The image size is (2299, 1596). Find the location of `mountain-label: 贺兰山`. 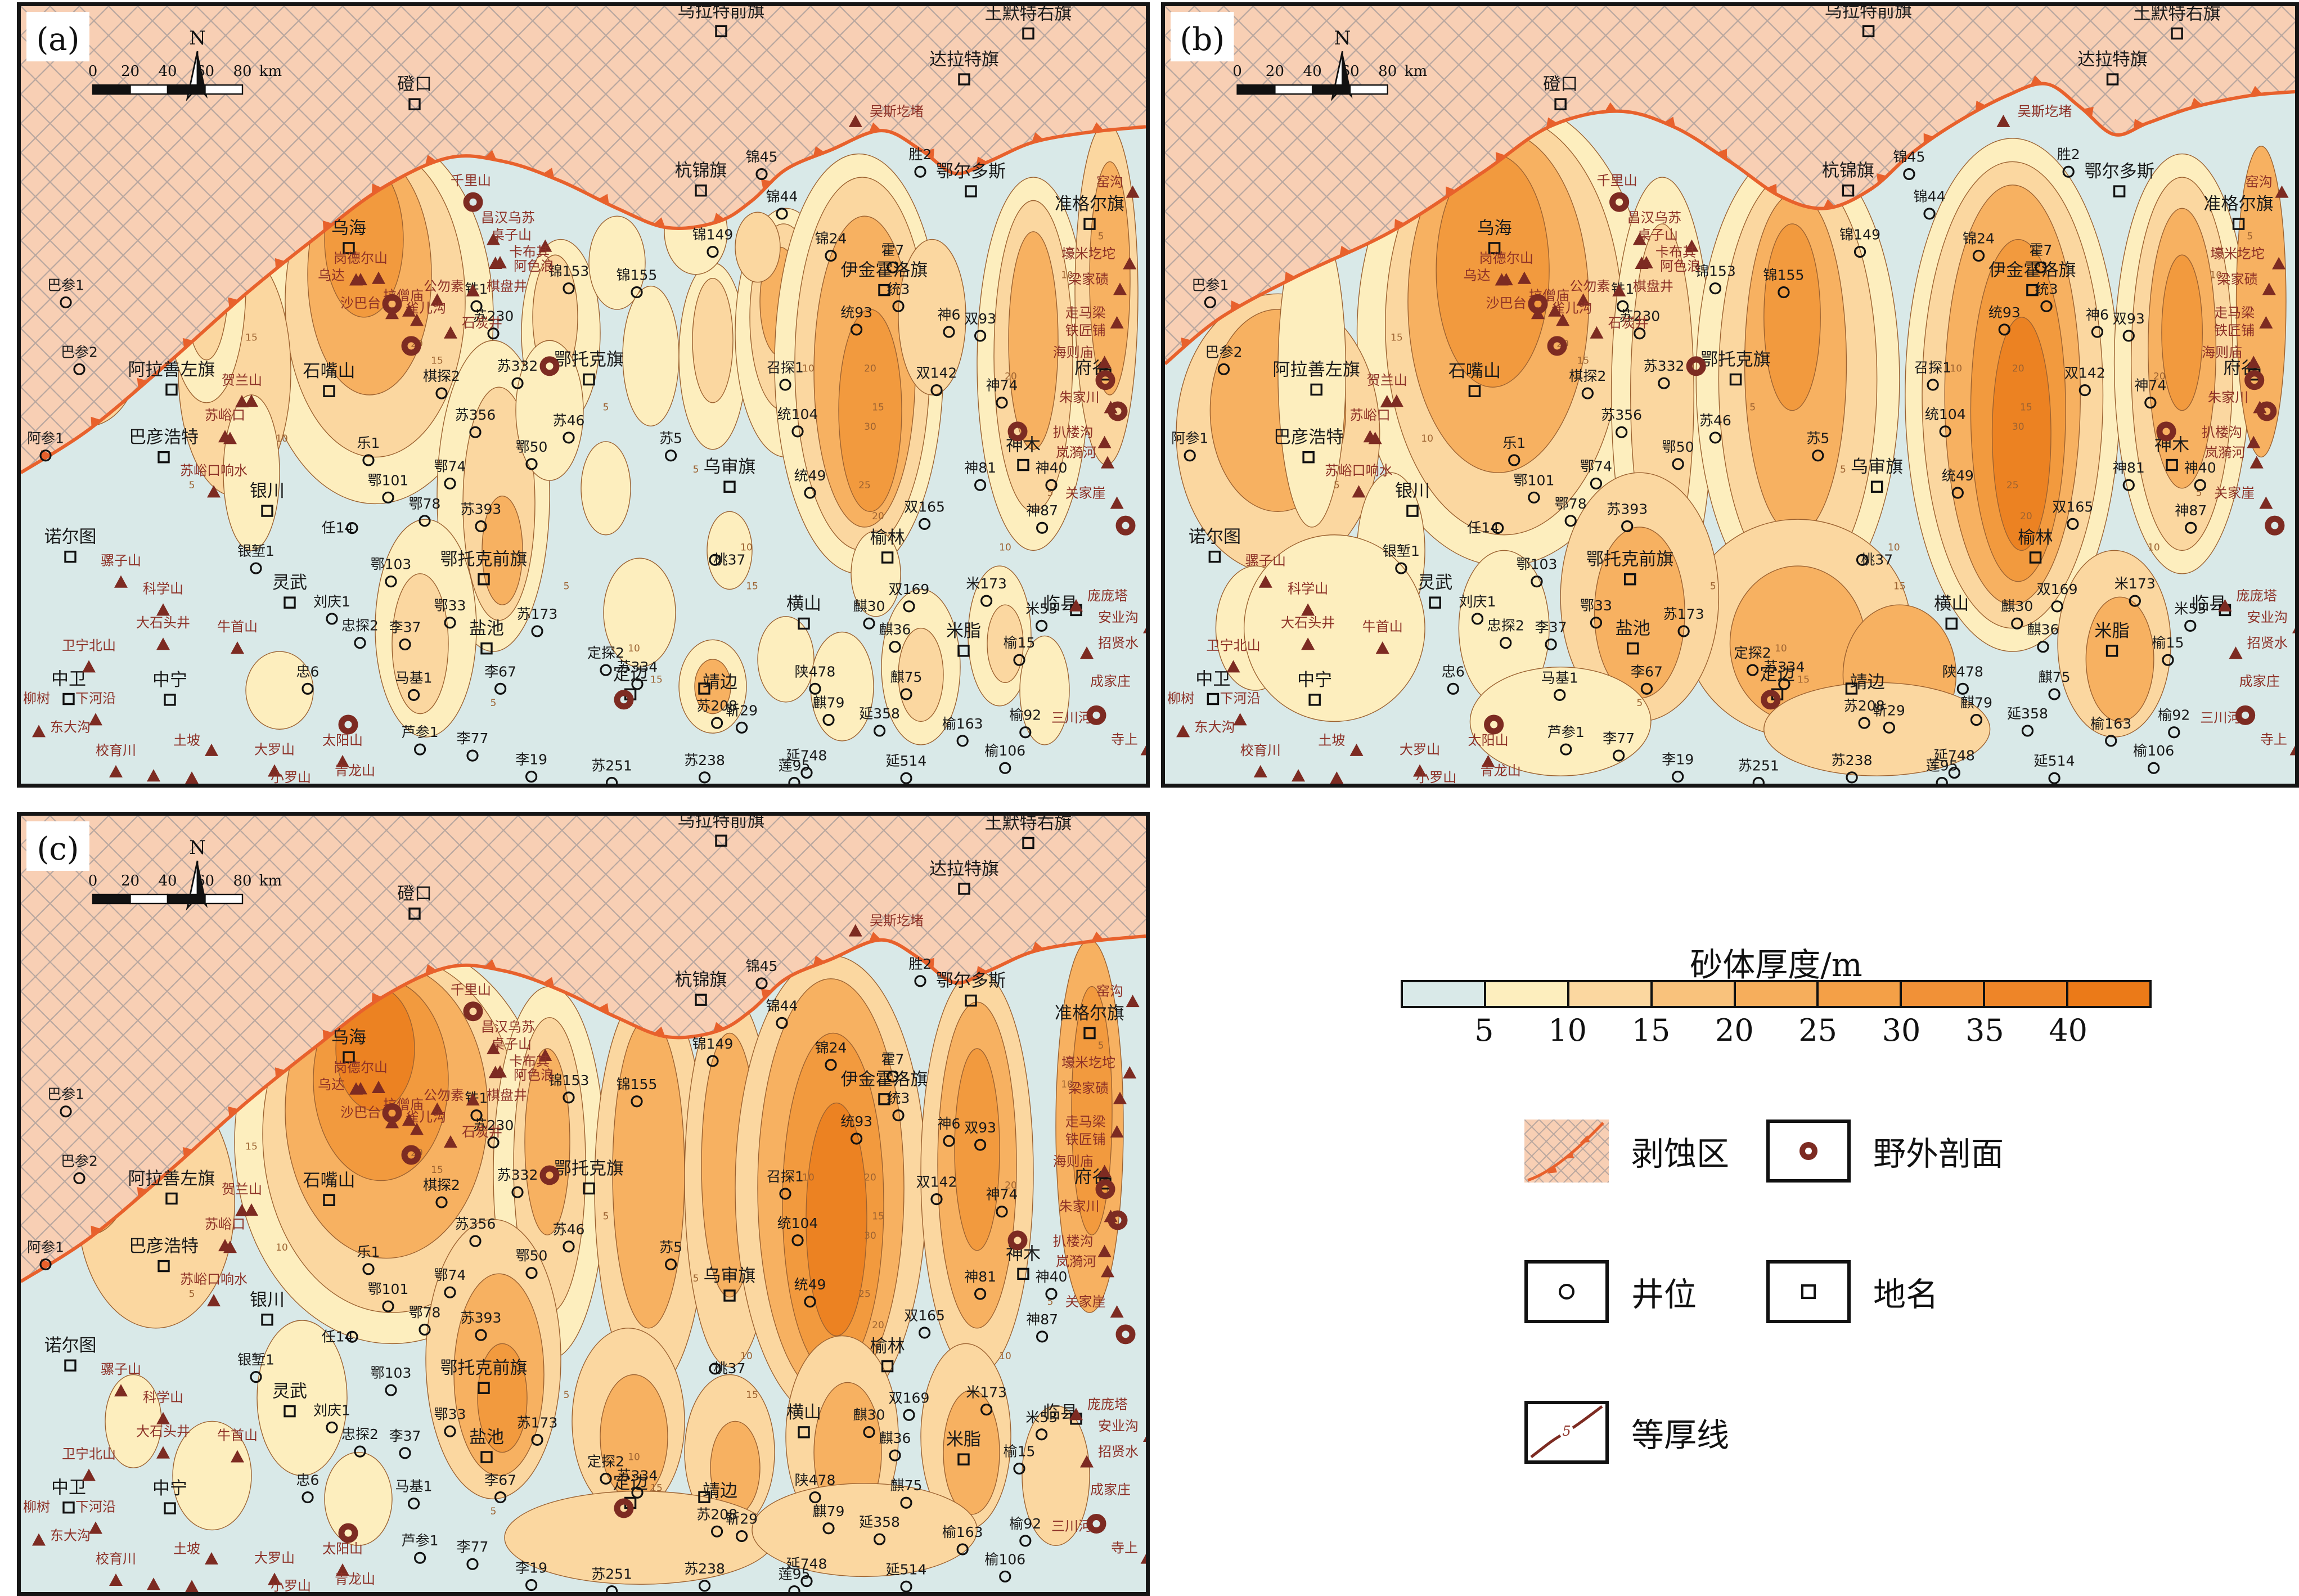

mountain-label: 贺兰山 is located at coordinates (242, 1189).